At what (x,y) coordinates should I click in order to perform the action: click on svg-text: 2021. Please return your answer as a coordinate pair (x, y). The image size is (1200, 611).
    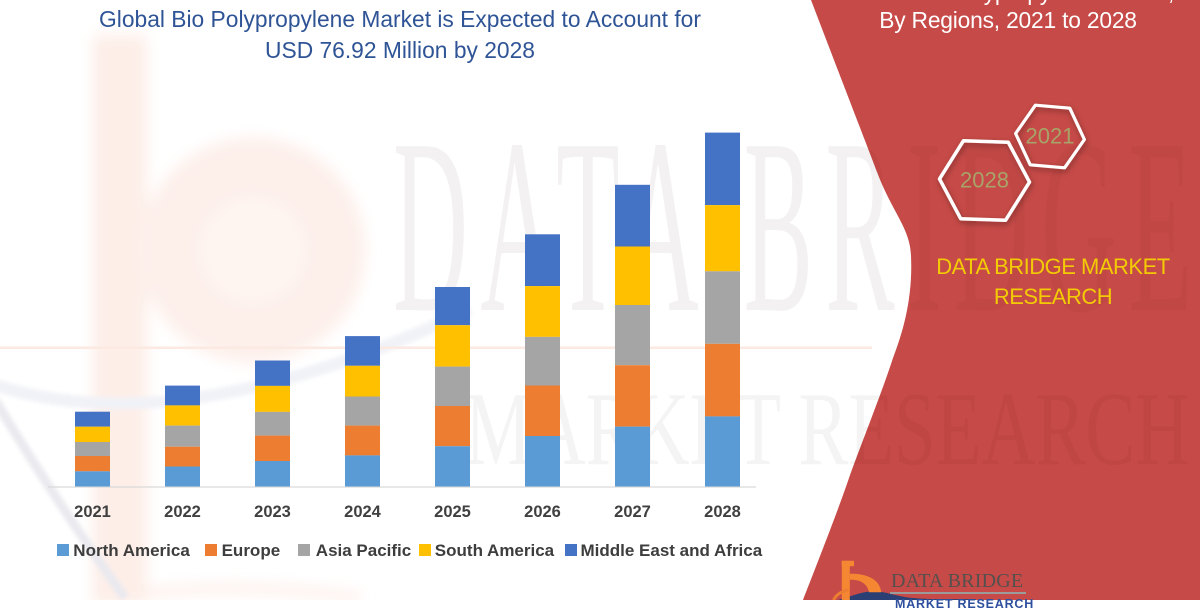
    Looking at the image, I should click on (1050, 136).